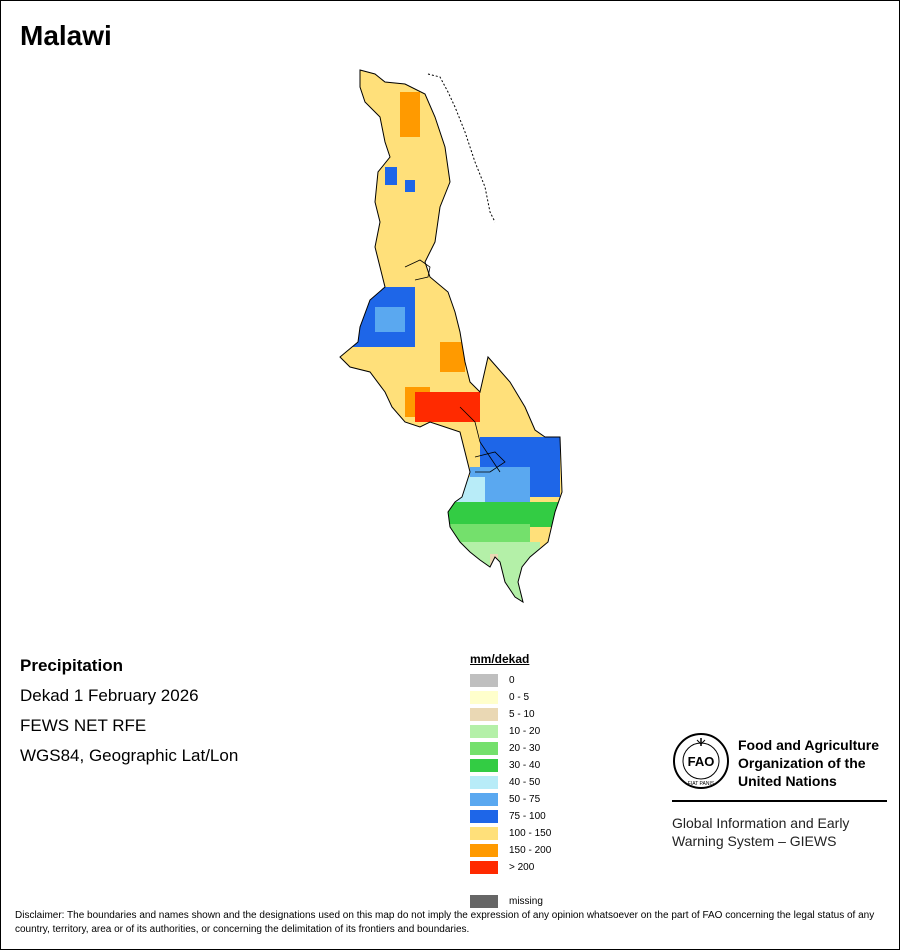  What do you see at coordinates (530, 833) in the screenshot?
I see `legend-label: 100 - 150` at bounding box center [530, 833].